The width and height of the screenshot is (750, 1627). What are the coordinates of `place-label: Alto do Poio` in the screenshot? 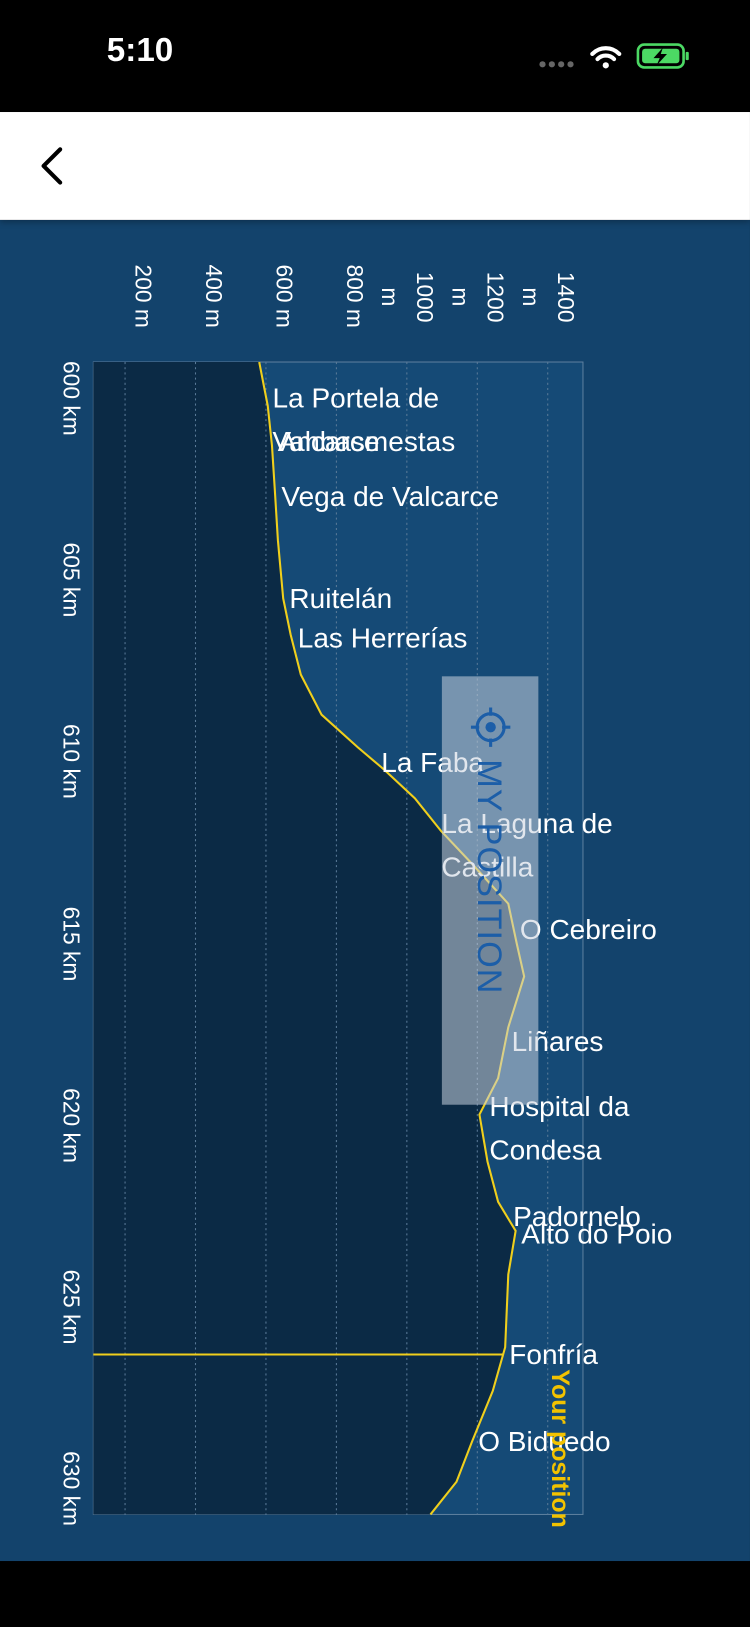 It's located at (597, 1234).